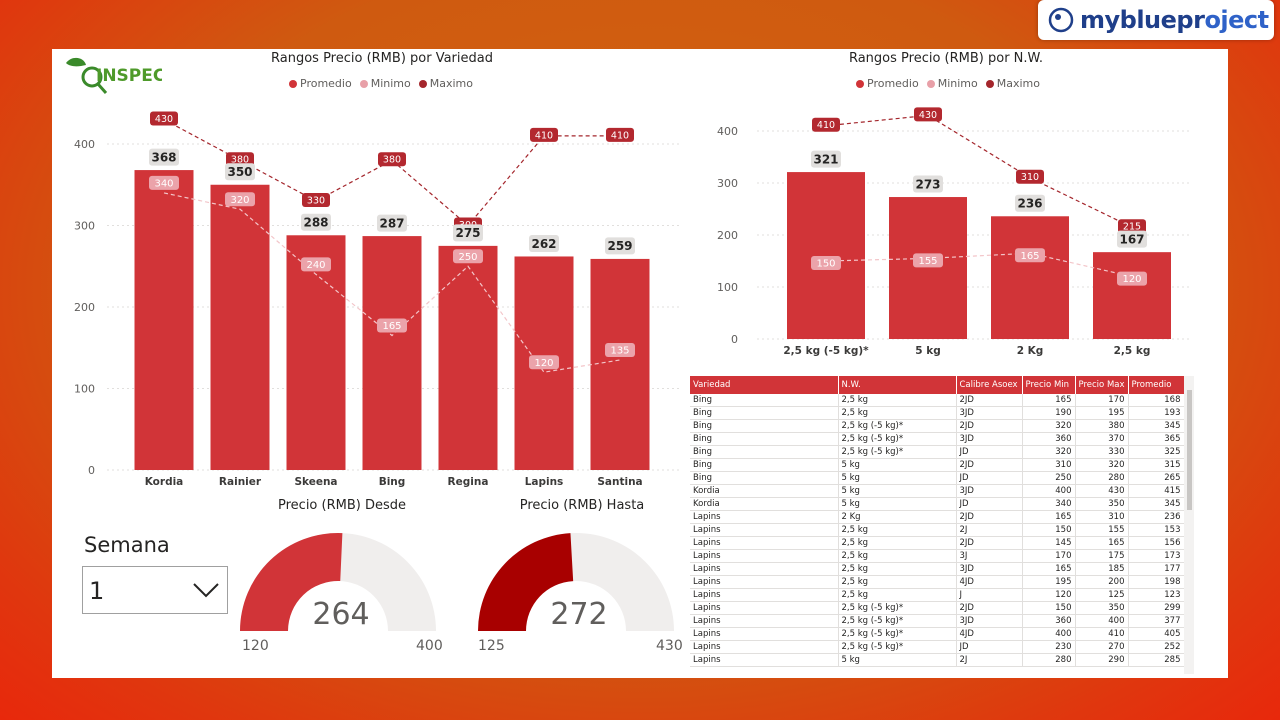 This screenshot has width=1280, height=720. What do you see at coordinates (1049, 385) in the screenshot?
I see `column-header: Precio Min` at bounding box center [1049, 385].